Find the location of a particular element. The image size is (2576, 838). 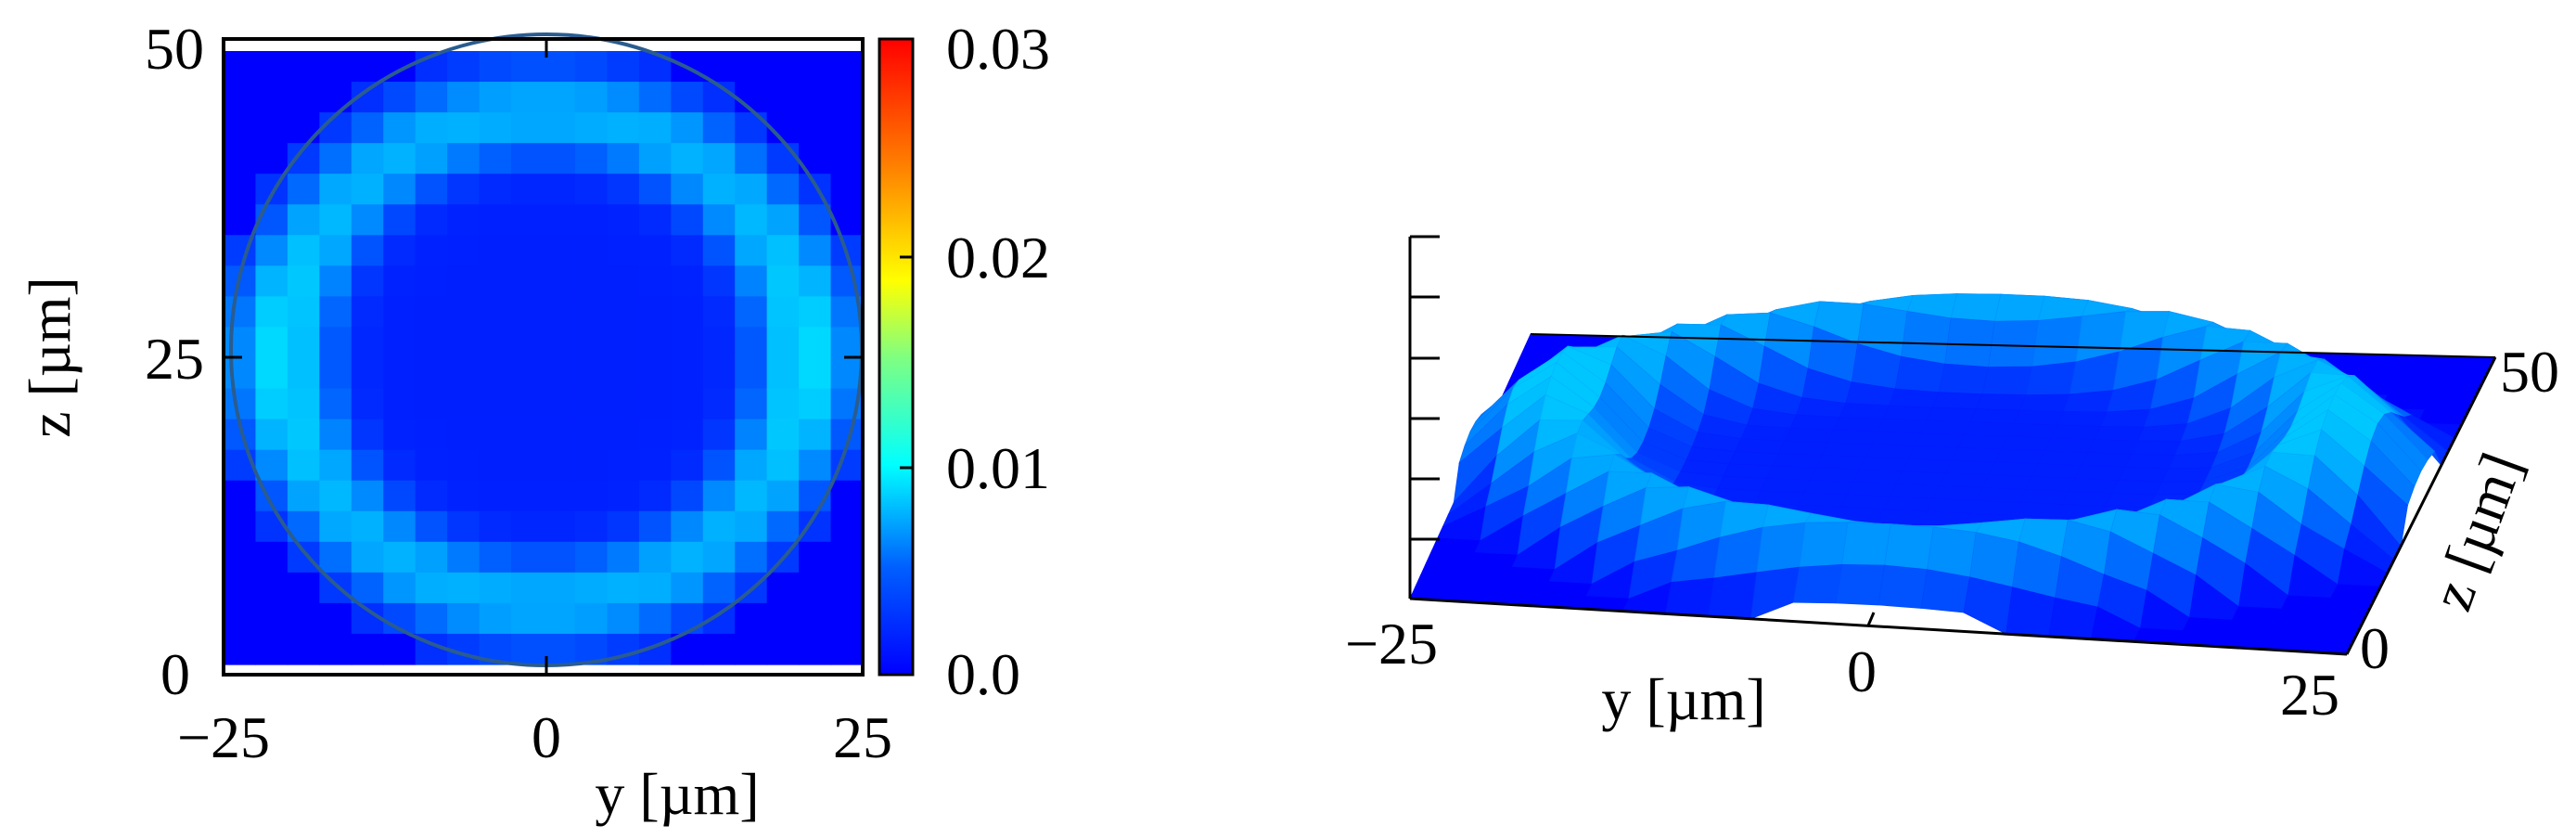

floor-back-edge is located at coordinates (2013, 345).